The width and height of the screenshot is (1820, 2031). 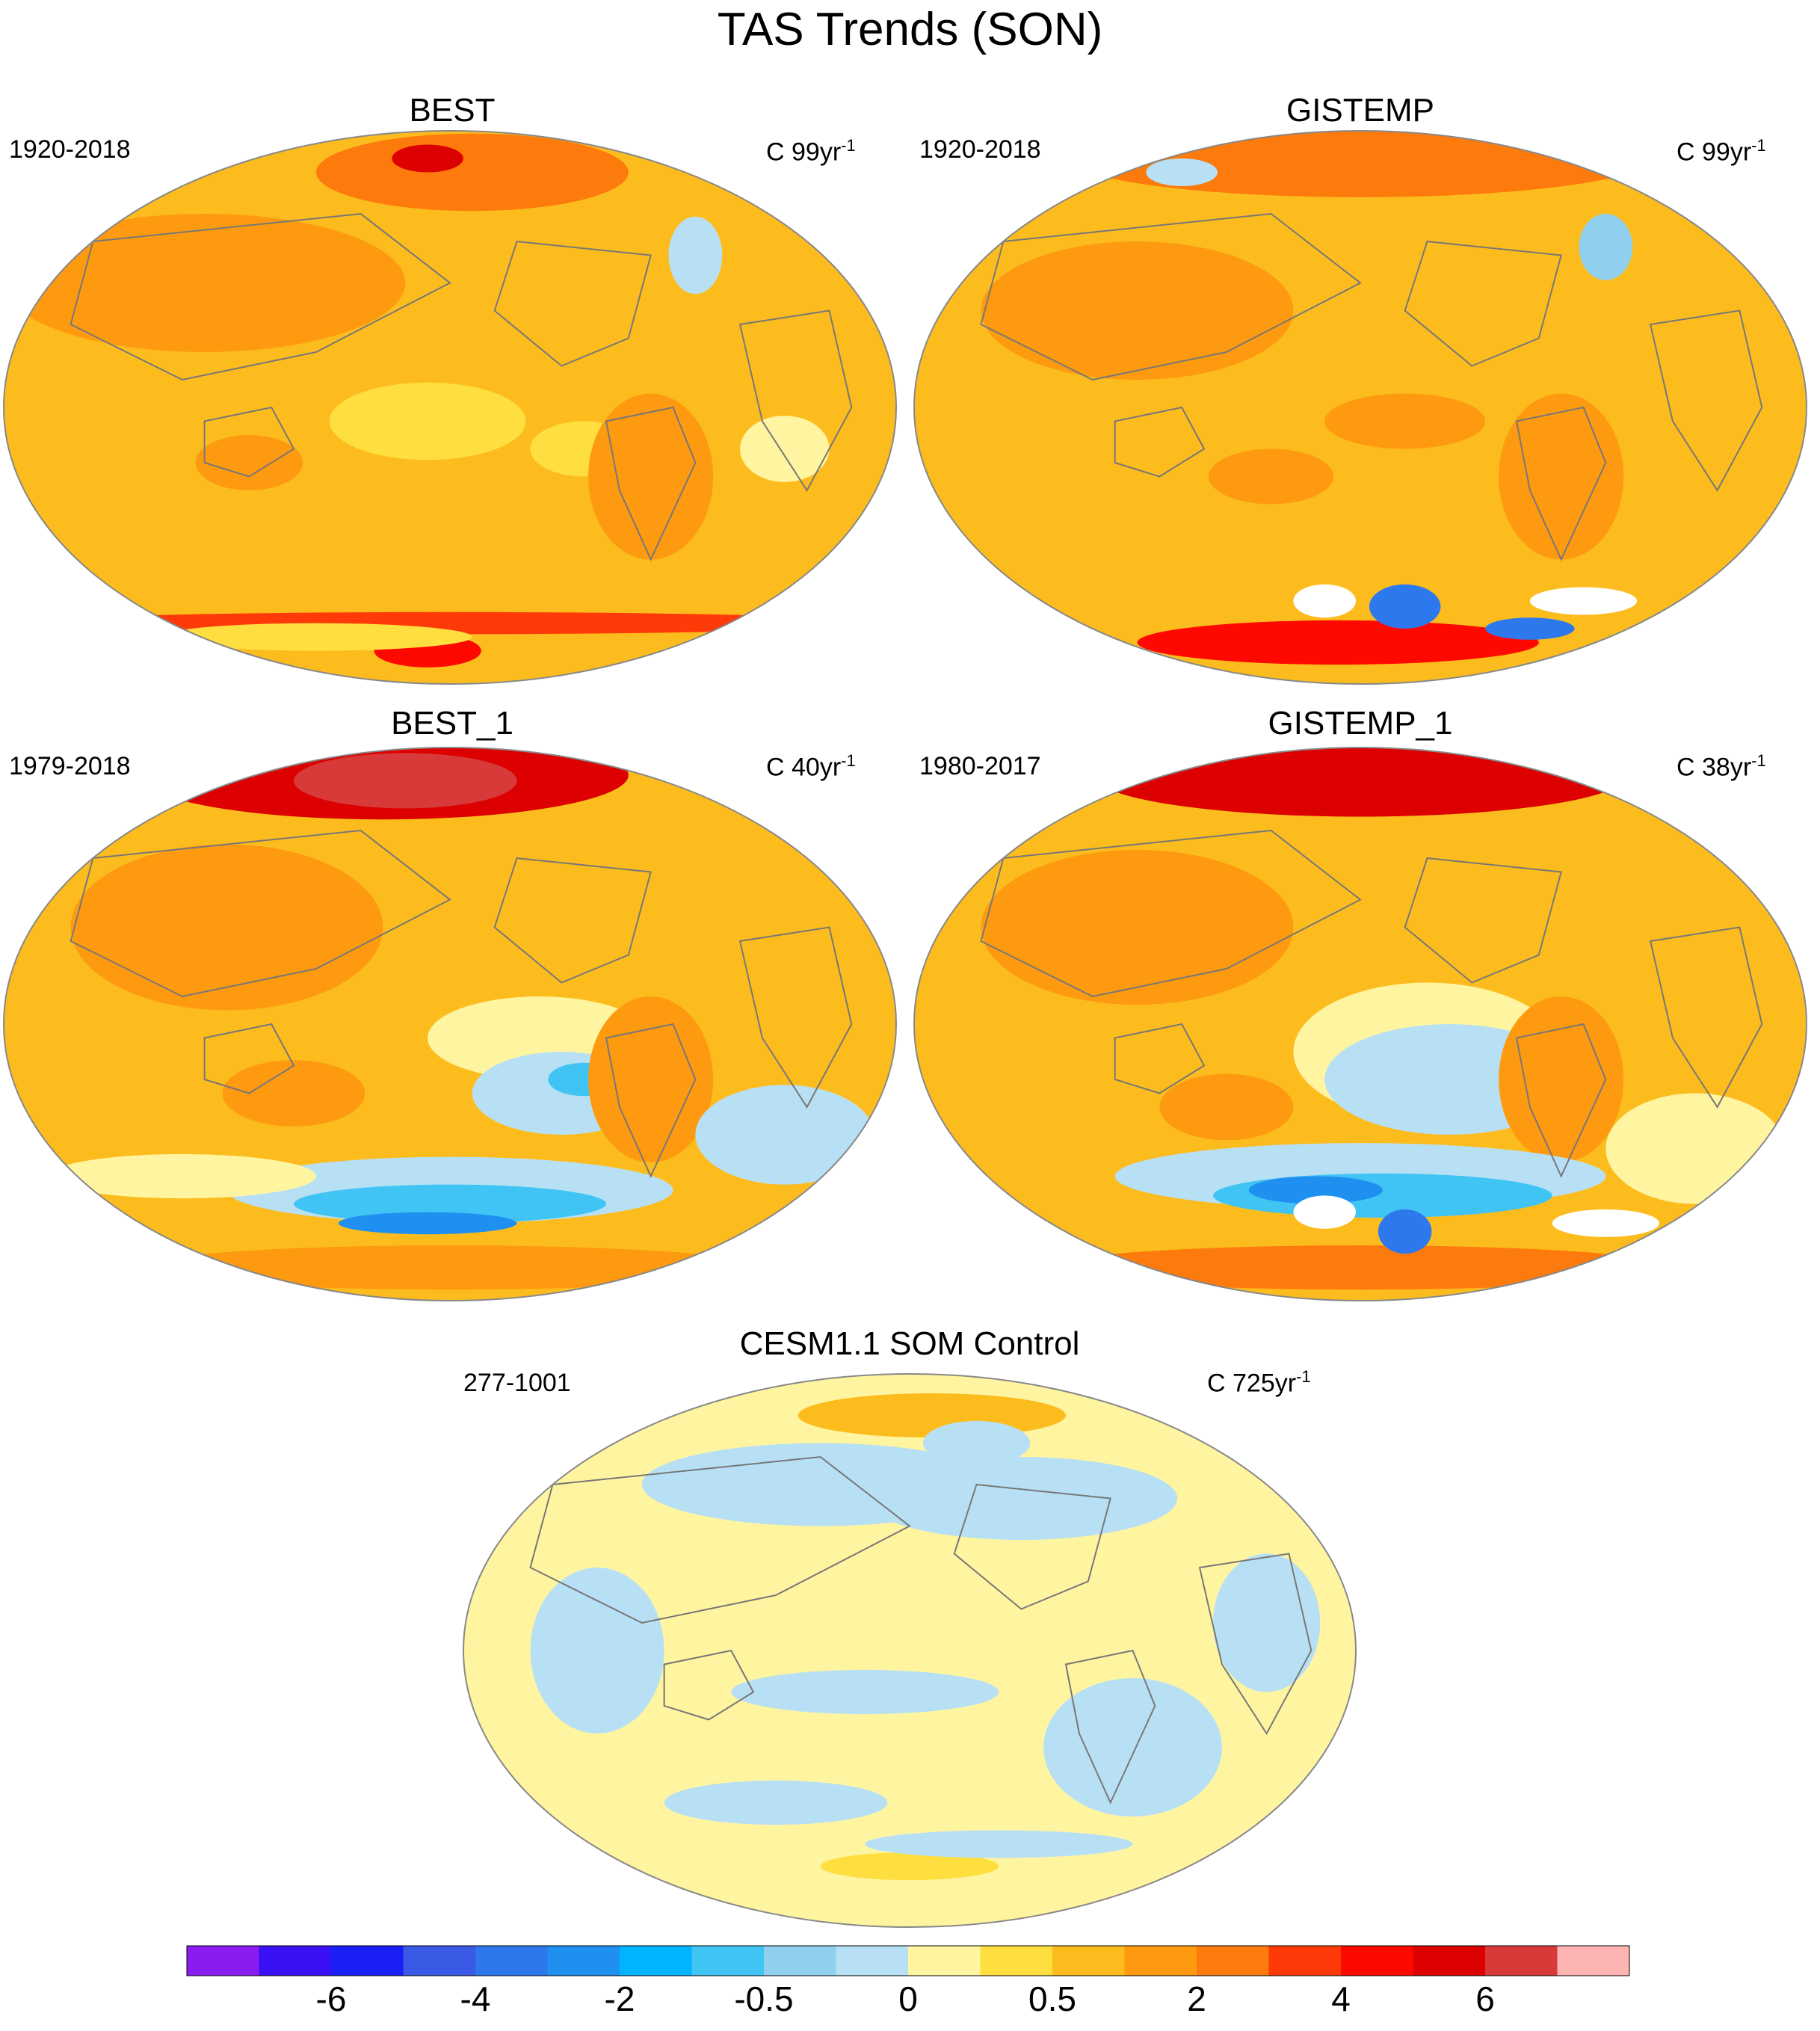 What do you see at coordinates (461, 1003) in the screenshot?
I see `map-best1-coastline` at bounding box center [461, 1003].